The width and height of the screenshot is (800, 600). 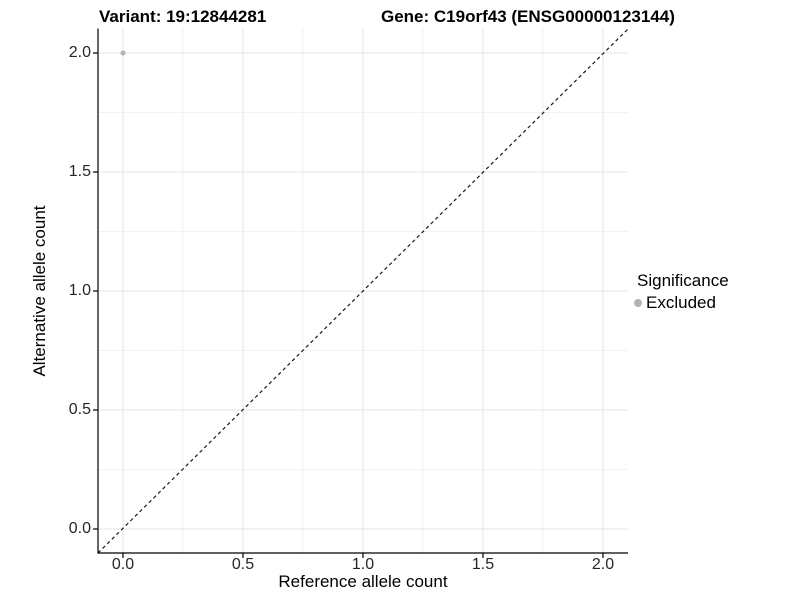 What do you see at coordinates (39, 291) in the screenshot?
I see `y-axis-title: Alternative allele count` at bounding box center [39, 291].